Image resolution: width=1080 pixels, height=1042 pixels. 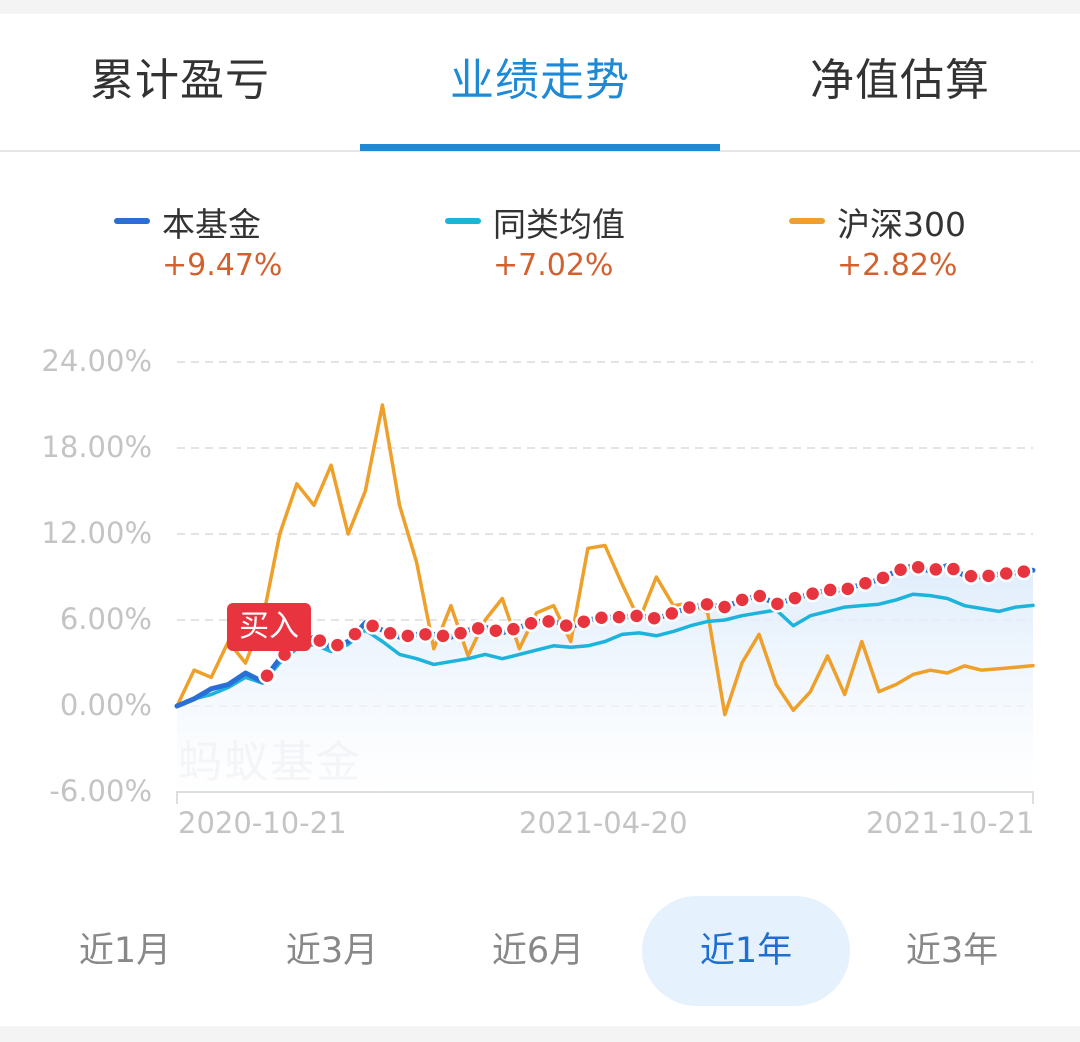 I want to click on tab-cumulative-pnl: 累计盈亏, so click(x=180, y=80).